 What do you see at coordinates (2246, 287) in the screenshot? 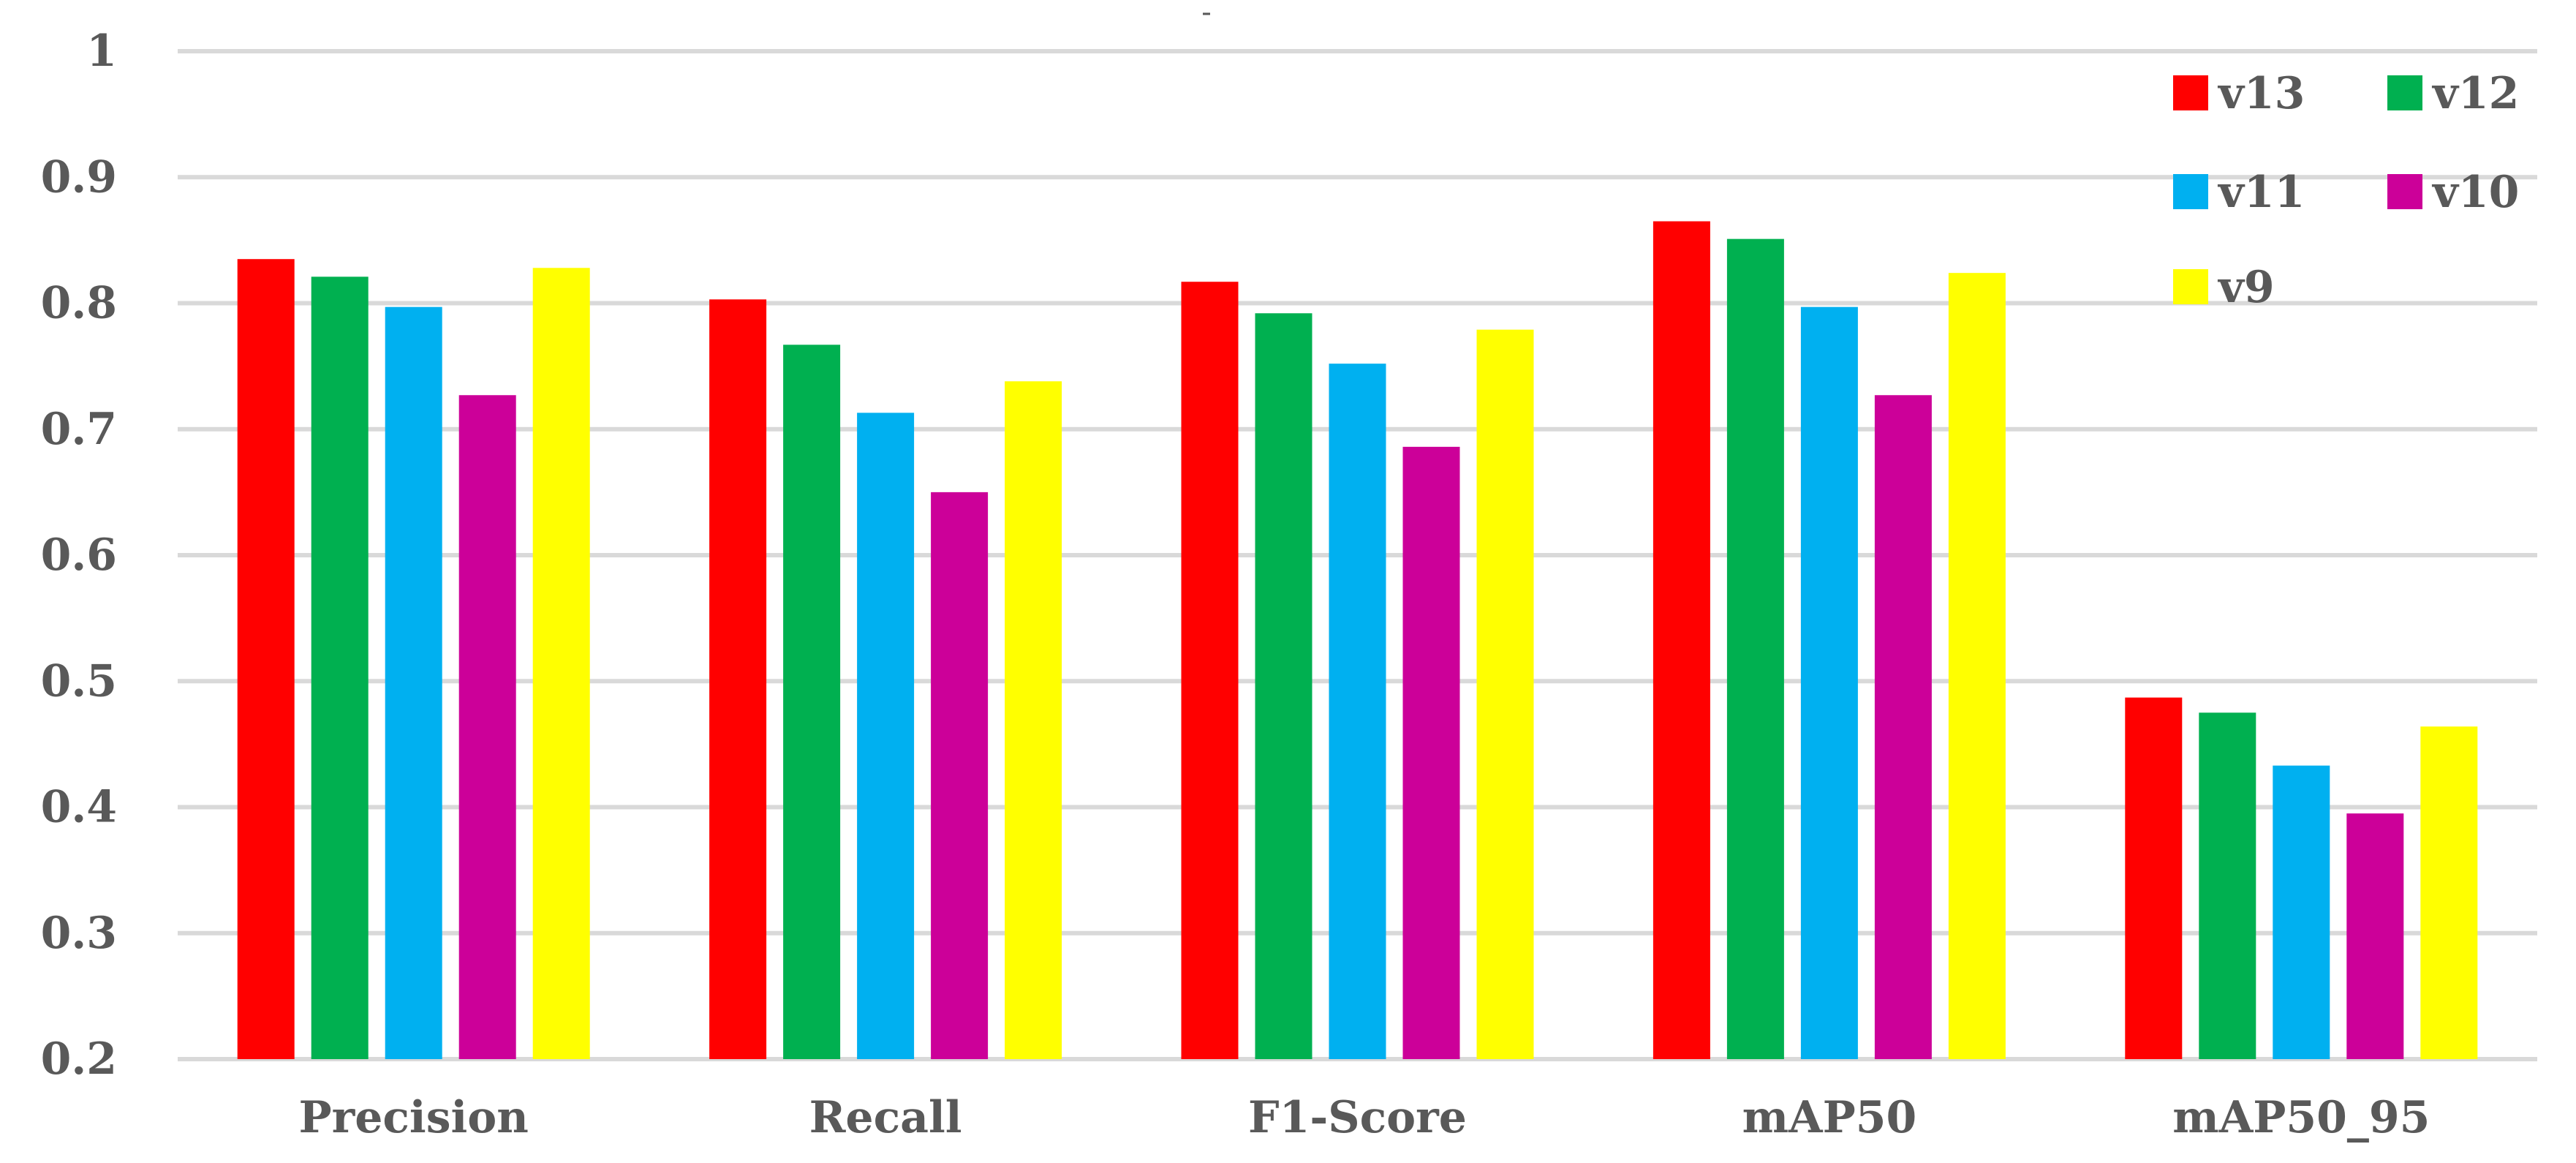
I see `legend-label-v9: v9` at bounding box center [2246, 287].